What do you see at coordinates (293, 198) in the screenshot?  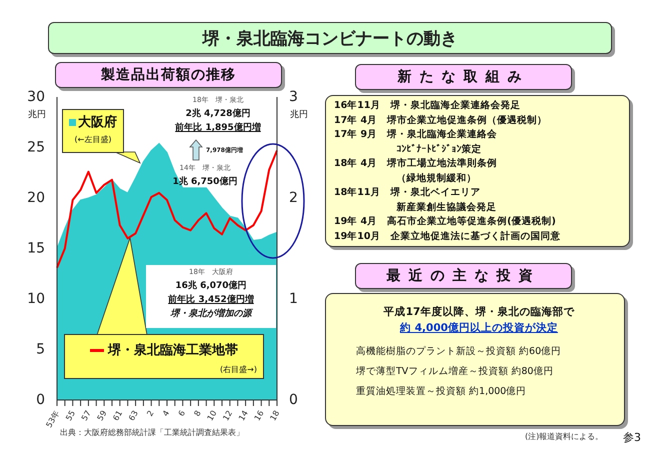 I see `y2-tick-label: 2` at bounding box center [293, 198].